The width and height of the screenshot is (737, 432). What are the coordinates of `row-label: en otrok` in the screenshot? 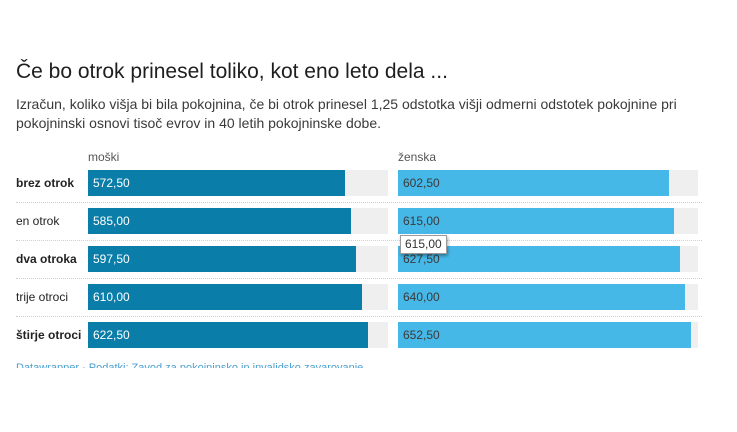 It's located at (38, 221).